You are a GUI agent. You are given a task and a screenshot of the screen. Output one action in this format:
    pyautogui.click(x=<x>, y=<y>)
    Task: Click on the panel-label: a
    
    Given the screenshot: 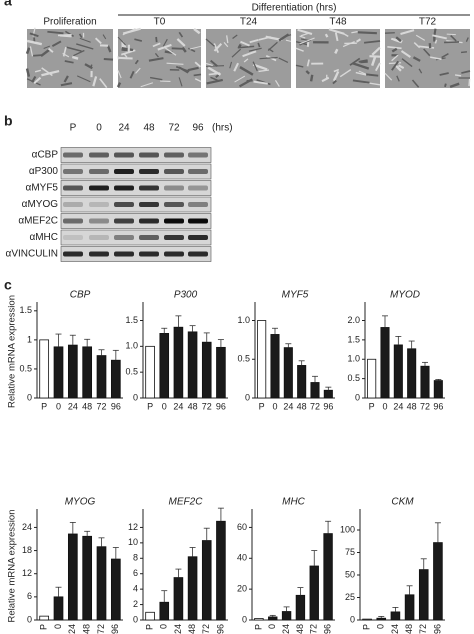 What is the action you would take?
    pyautogui.click(x=8, y=4)
    